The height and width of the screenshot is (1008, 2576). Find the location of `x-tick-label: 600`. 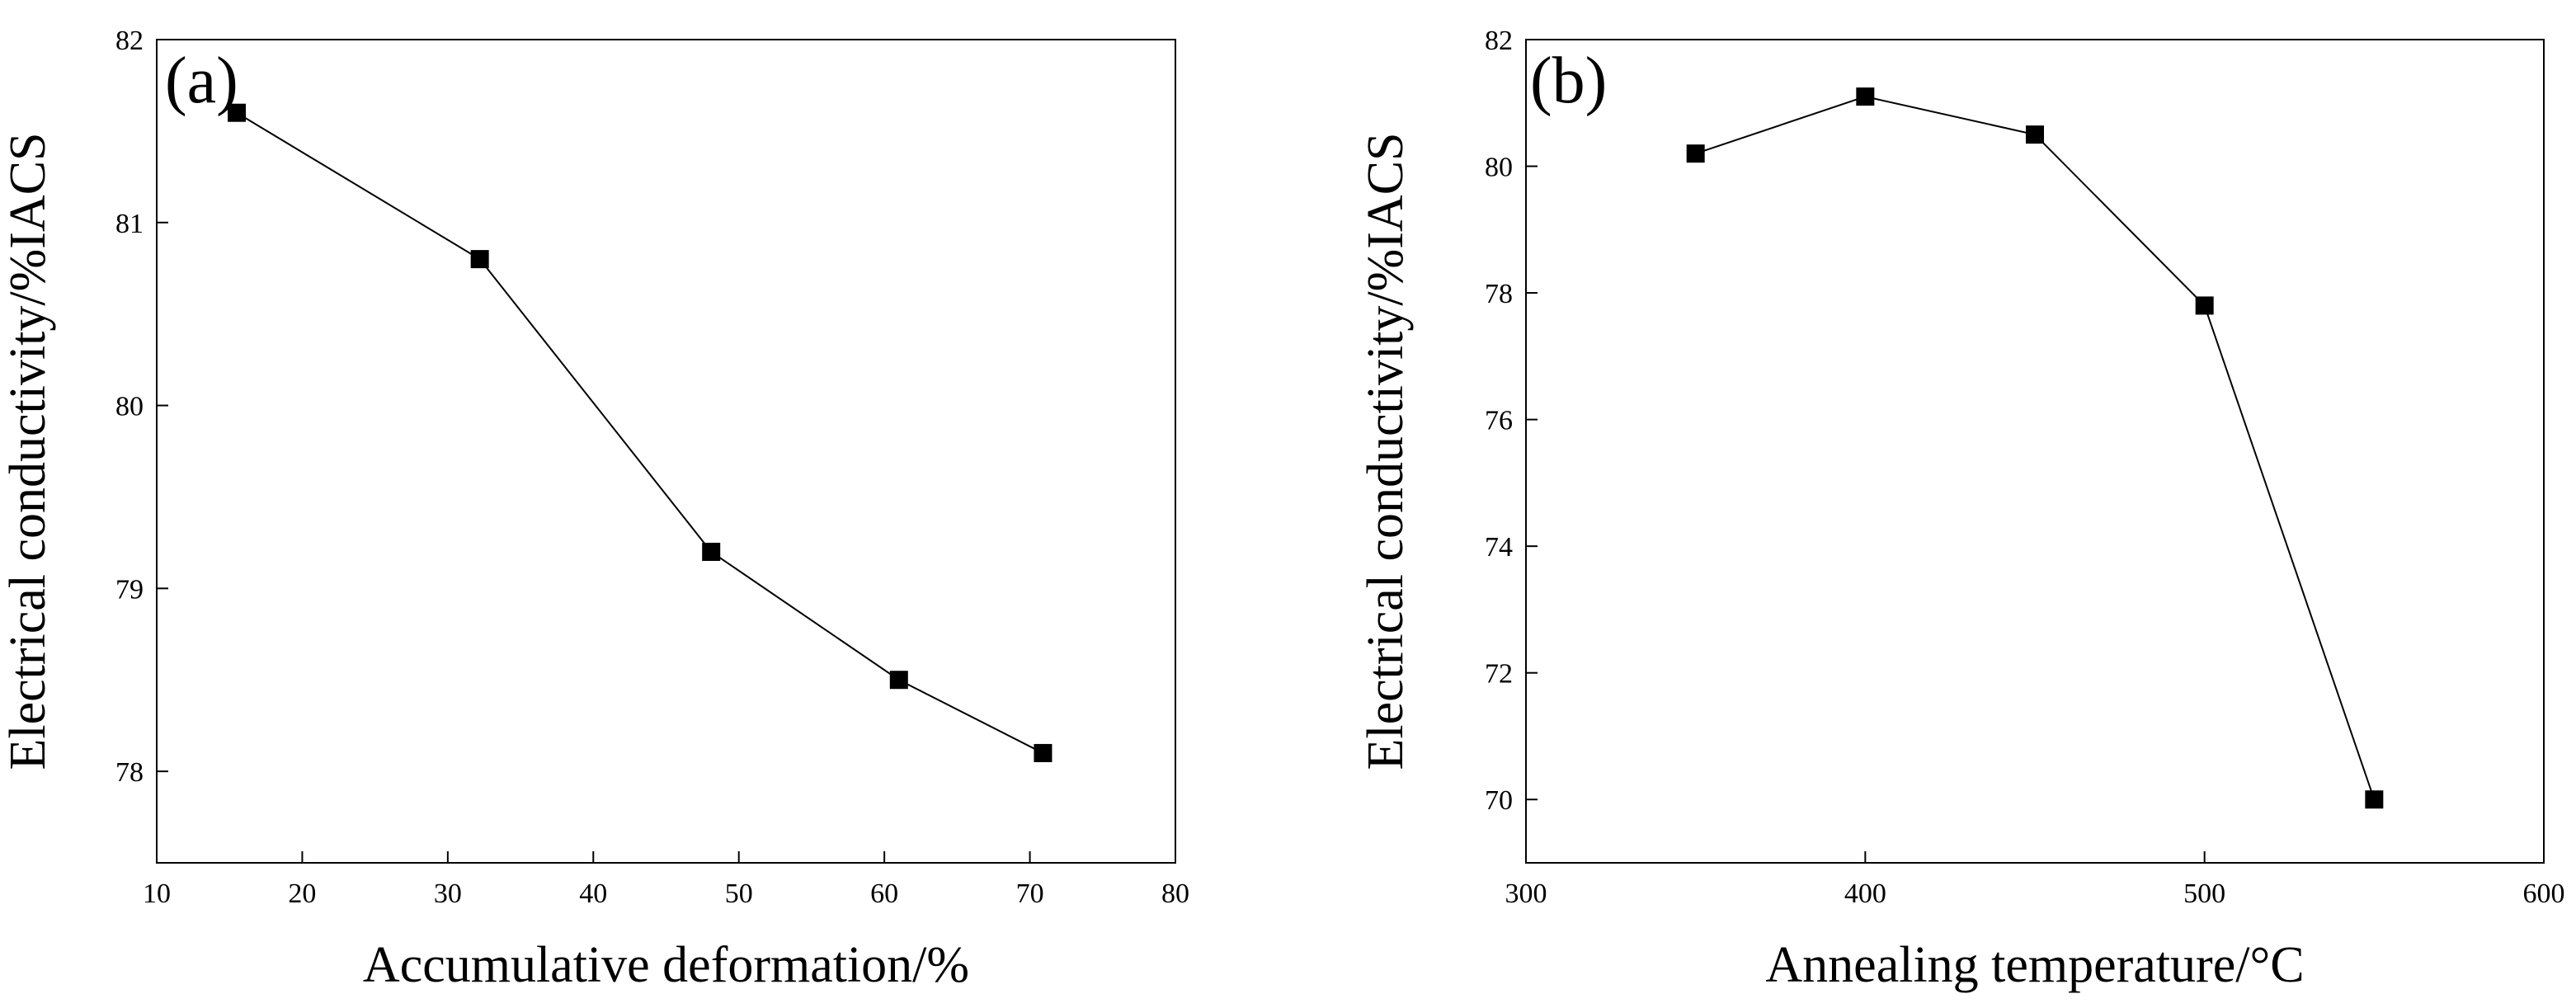

x-tick-label: 600 is located at coordinates (2544, 893).